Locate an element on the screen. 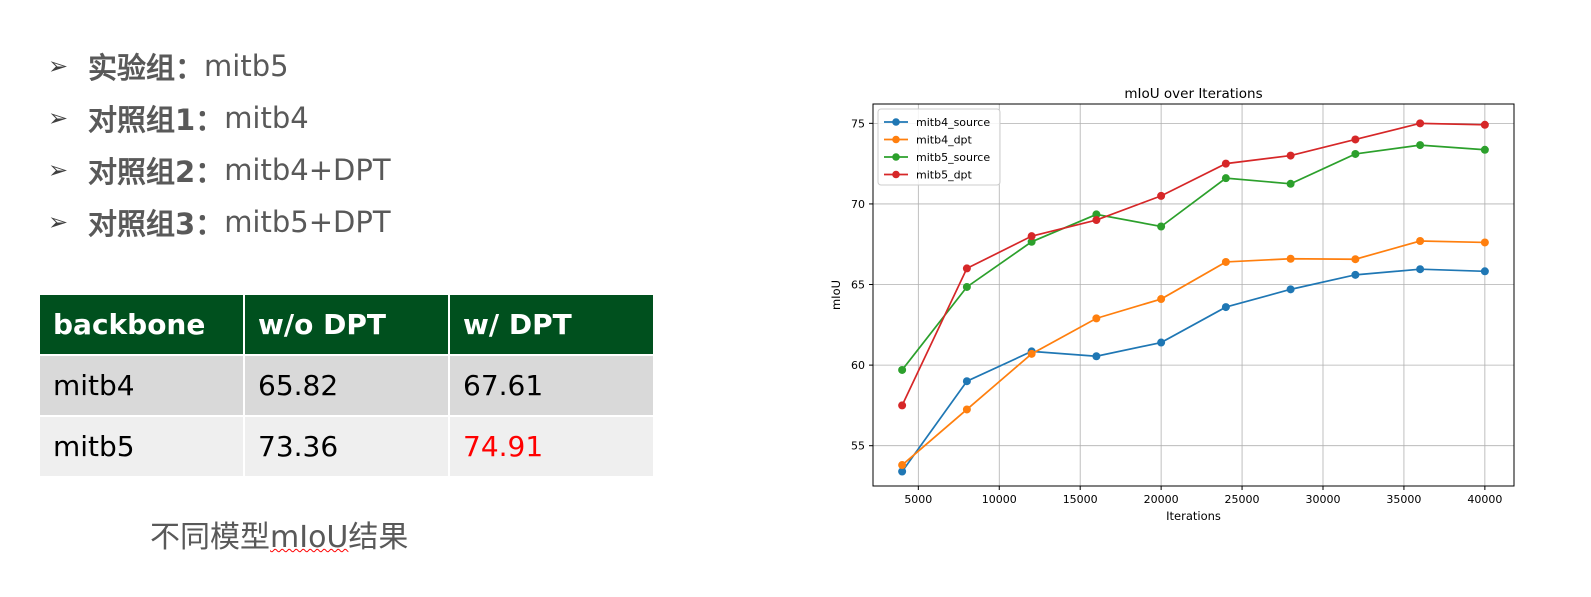  bullet-value: mitb4 is located at coordinates (266, 118).